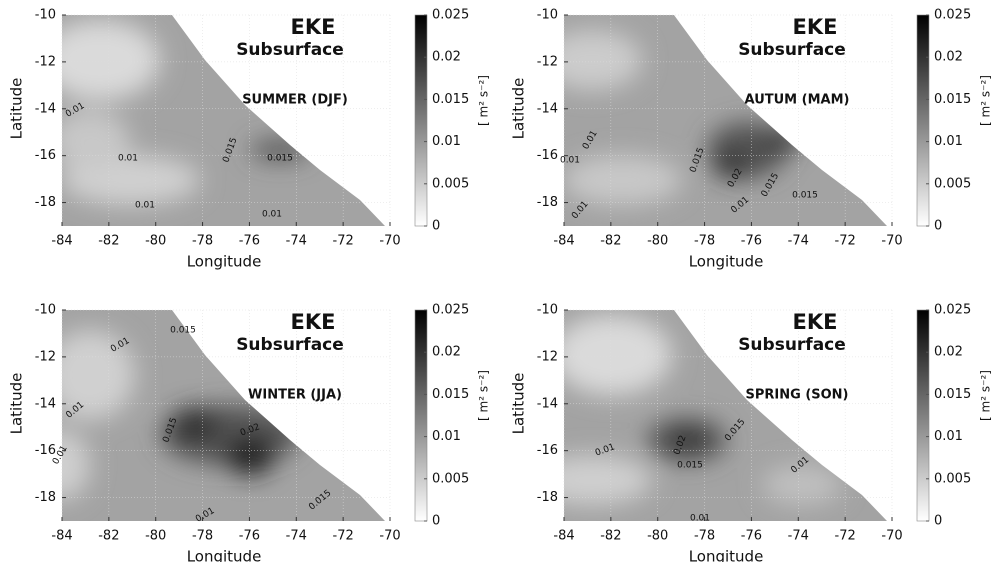 The image size is (996, 562). What do you see at coordinates (797, 395) in the screenshot?
I see `season-label: SPRING (SON)` at bounding box center [797, 395].